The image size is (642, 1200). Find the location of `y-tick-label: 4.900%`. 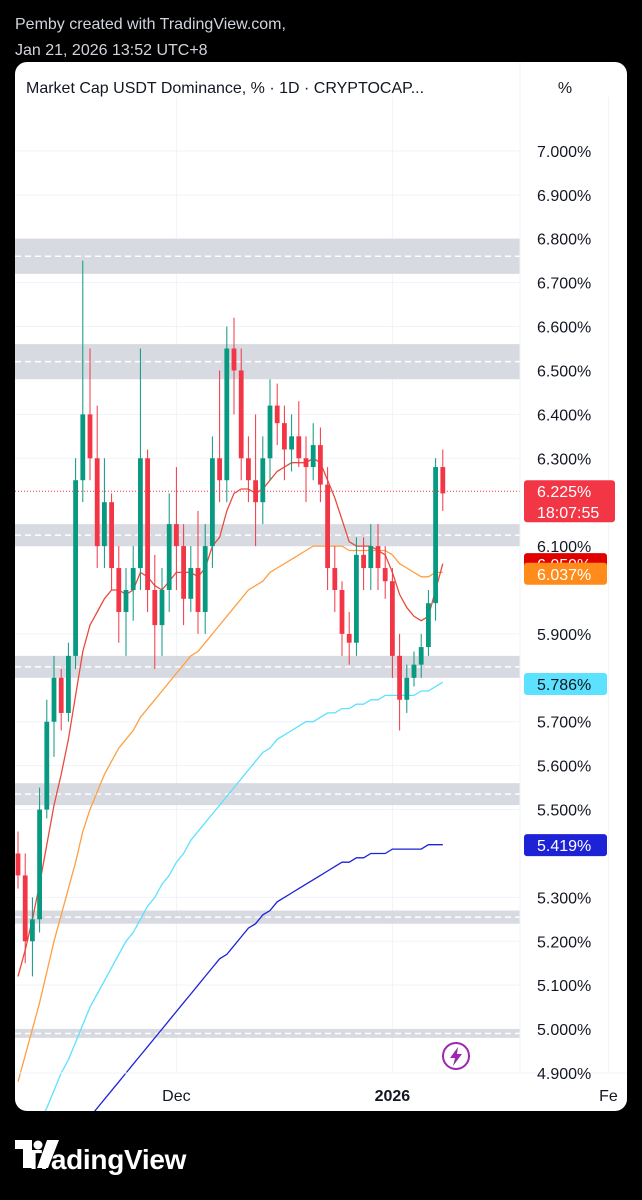

y-tick-label: 4.900% is located at coordinates (564, 1074).